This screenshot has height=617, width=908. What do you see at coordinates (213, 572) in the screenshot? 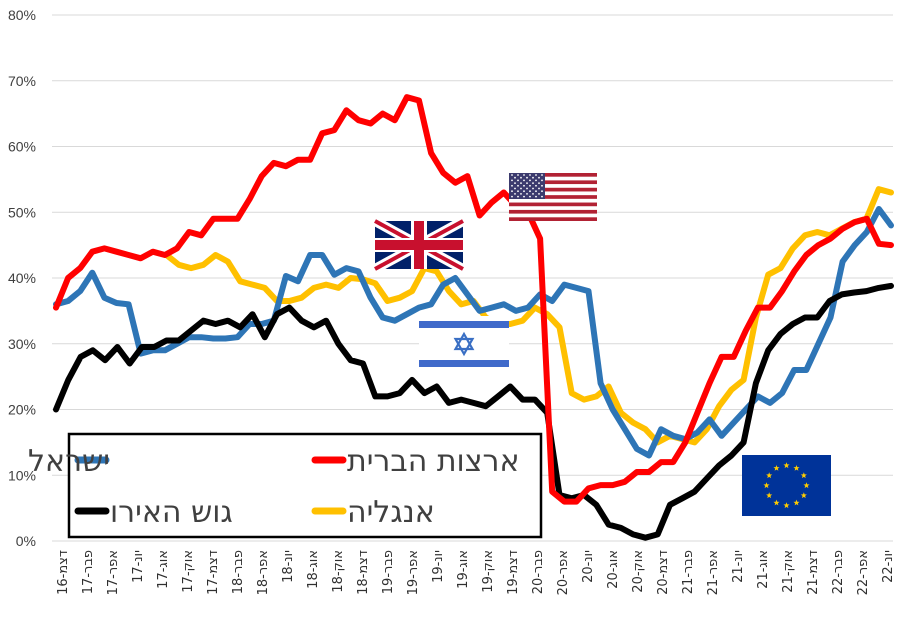
I see `x-tick-label: דצמ-17` at bounding box center [213, 572].